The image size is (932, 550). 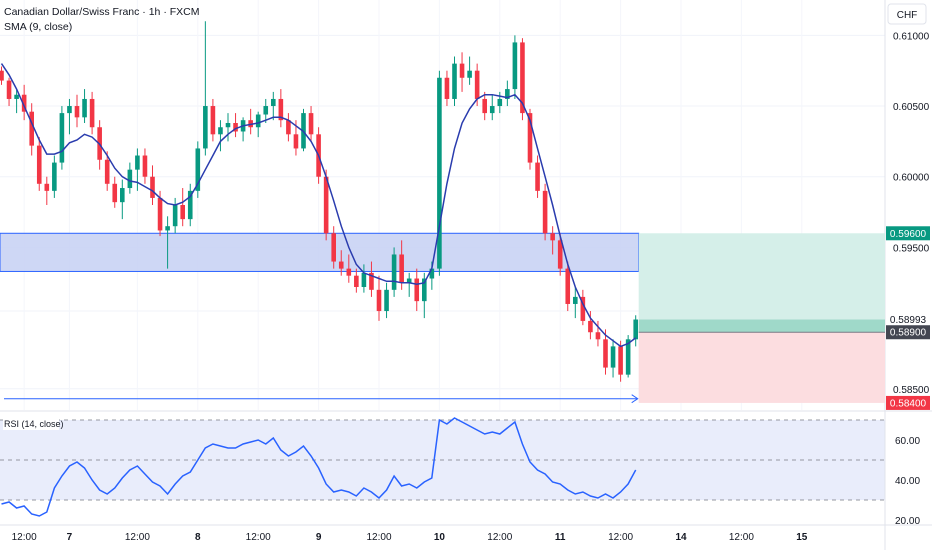 I want to click on rsi-tick-label: 20.00, so click(x=907, y=521).